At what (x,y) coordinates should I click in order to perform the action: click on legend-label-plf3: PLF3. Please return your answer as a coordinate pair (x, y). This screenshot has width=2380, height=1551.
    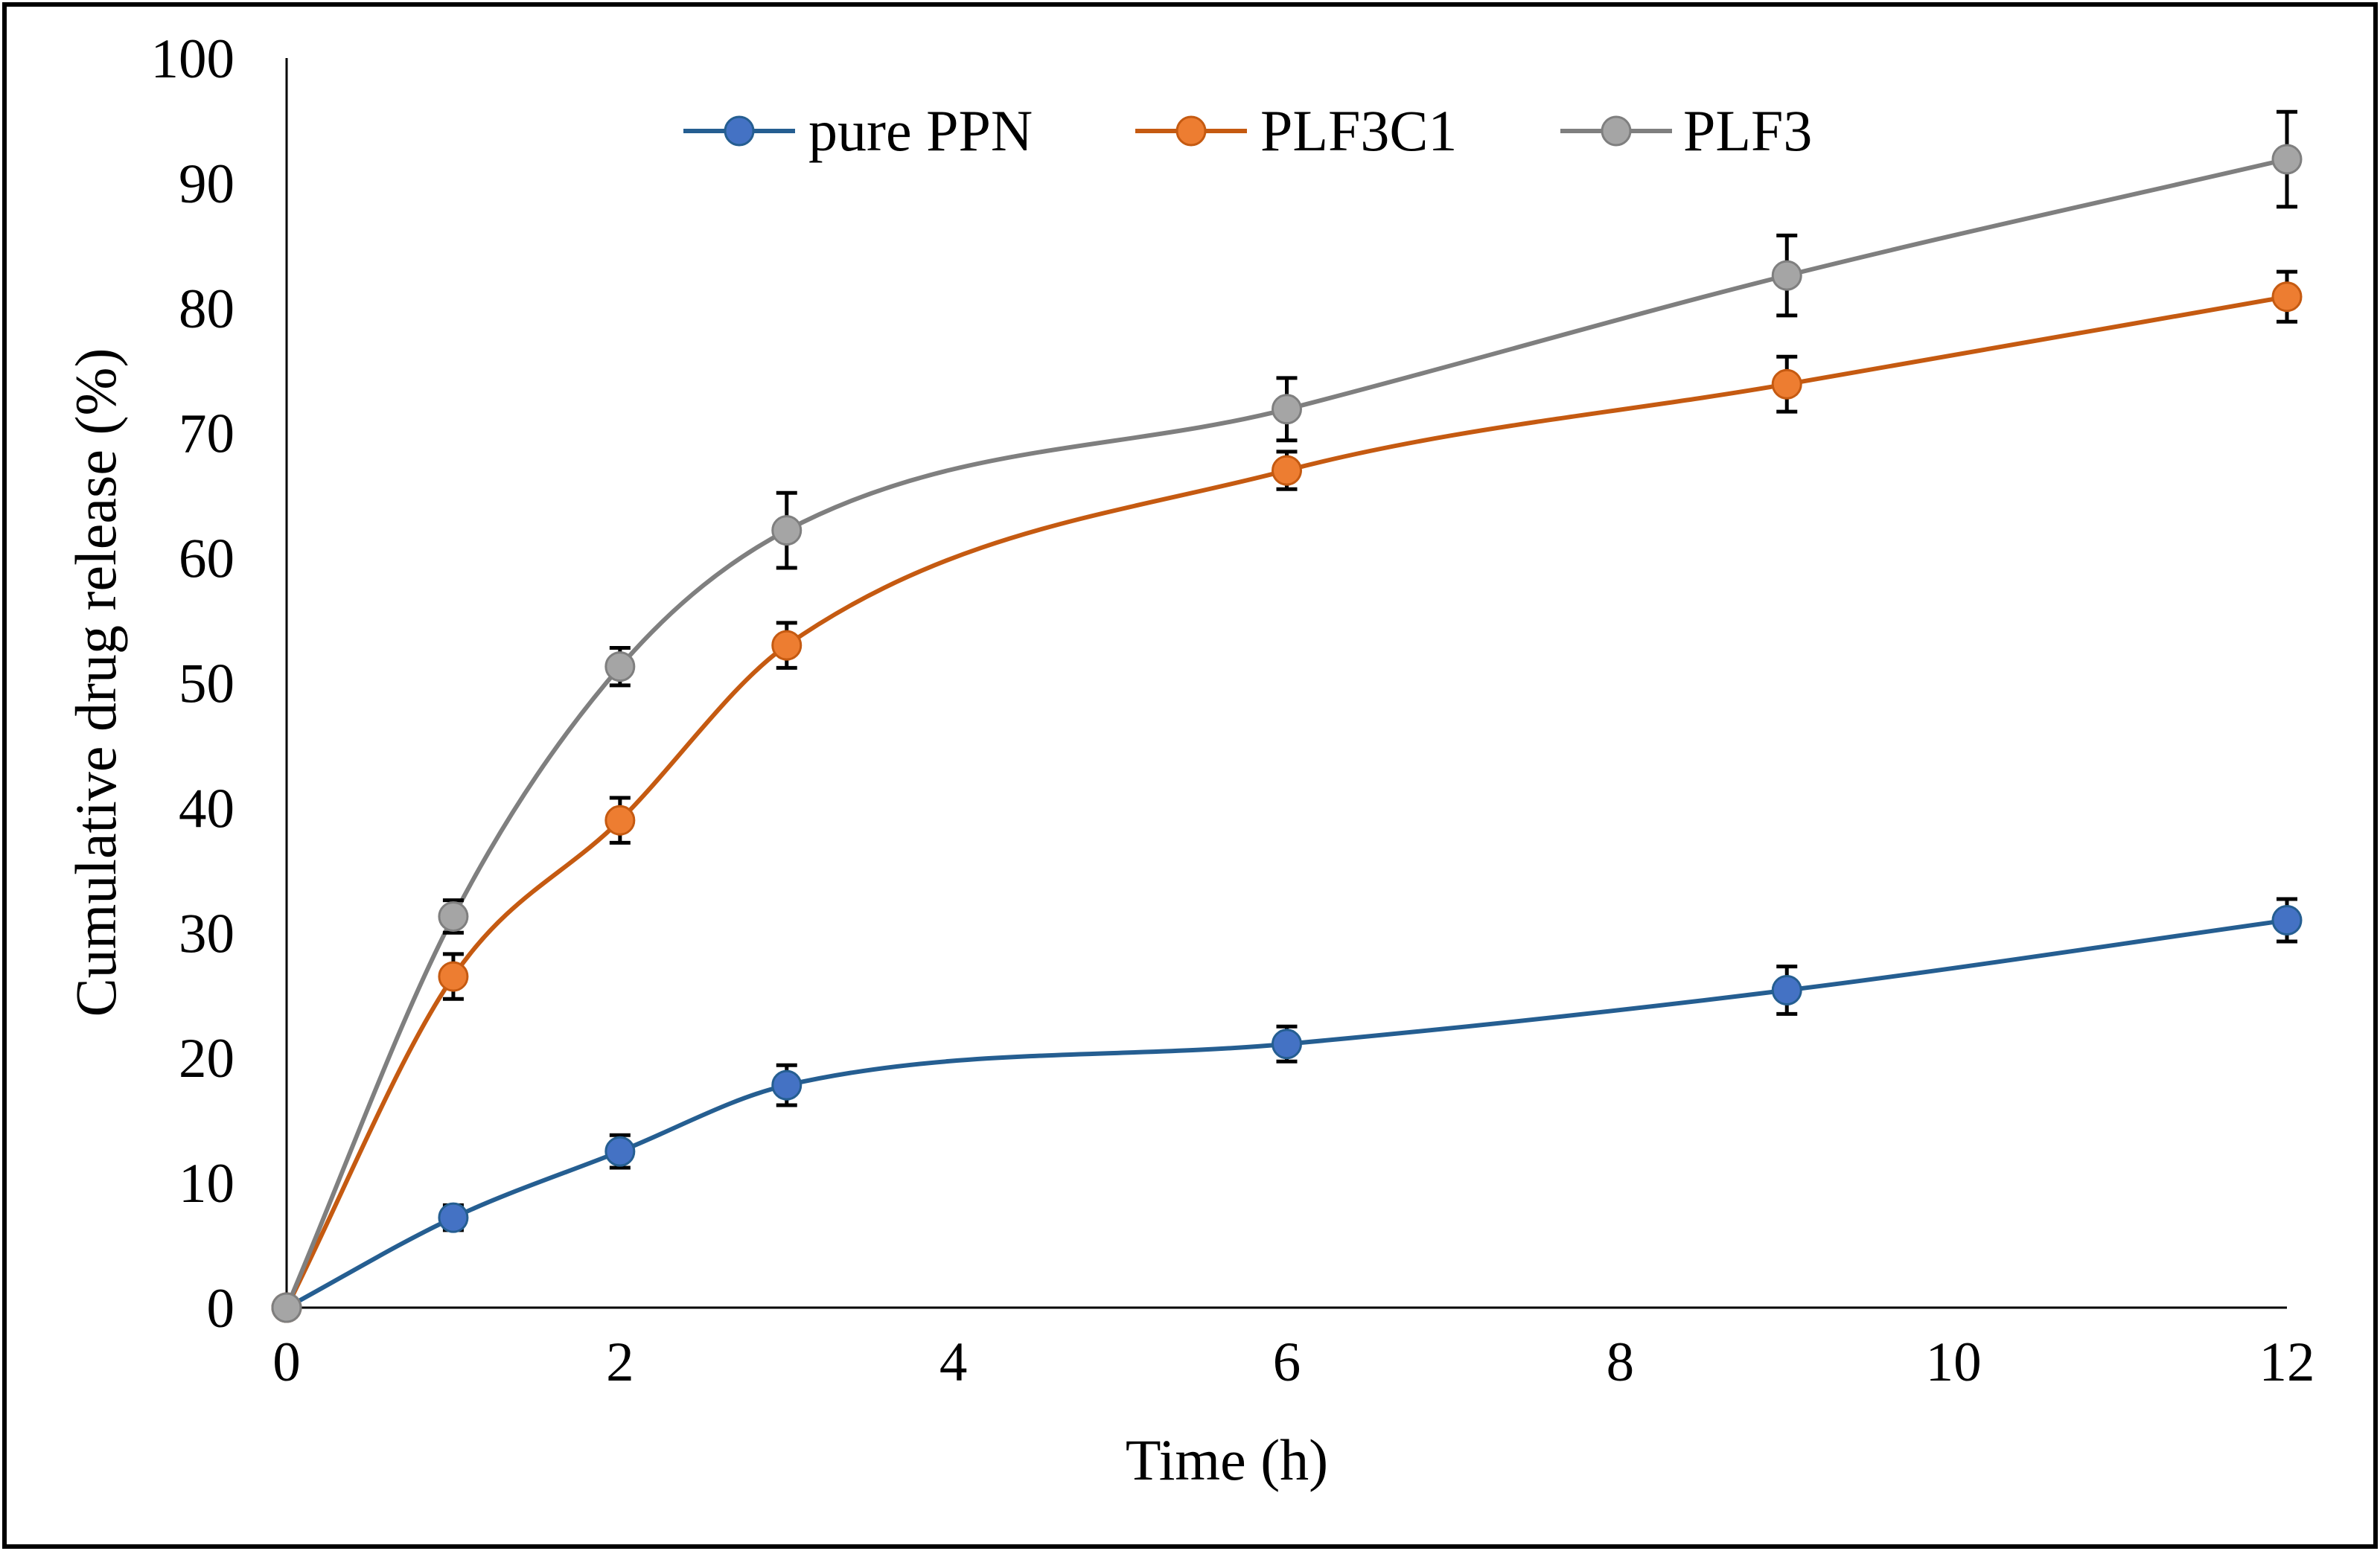
    Looking at the image, I should click on (1747, 130).